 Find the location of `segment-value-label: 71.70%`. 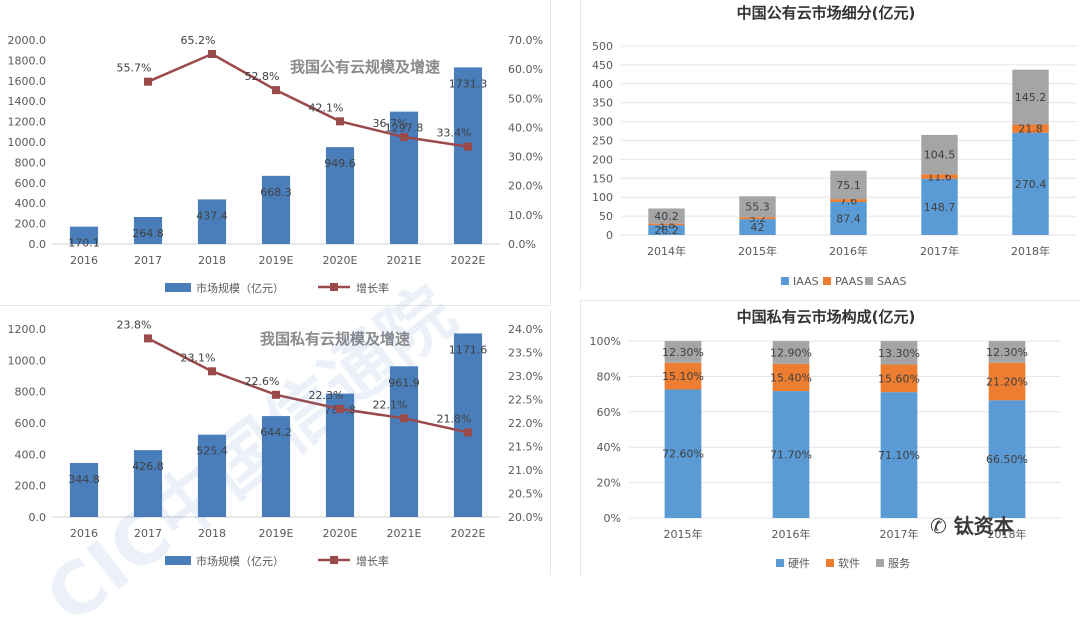

segment-value-label: 71.70% is located at coordinates (791, 455).